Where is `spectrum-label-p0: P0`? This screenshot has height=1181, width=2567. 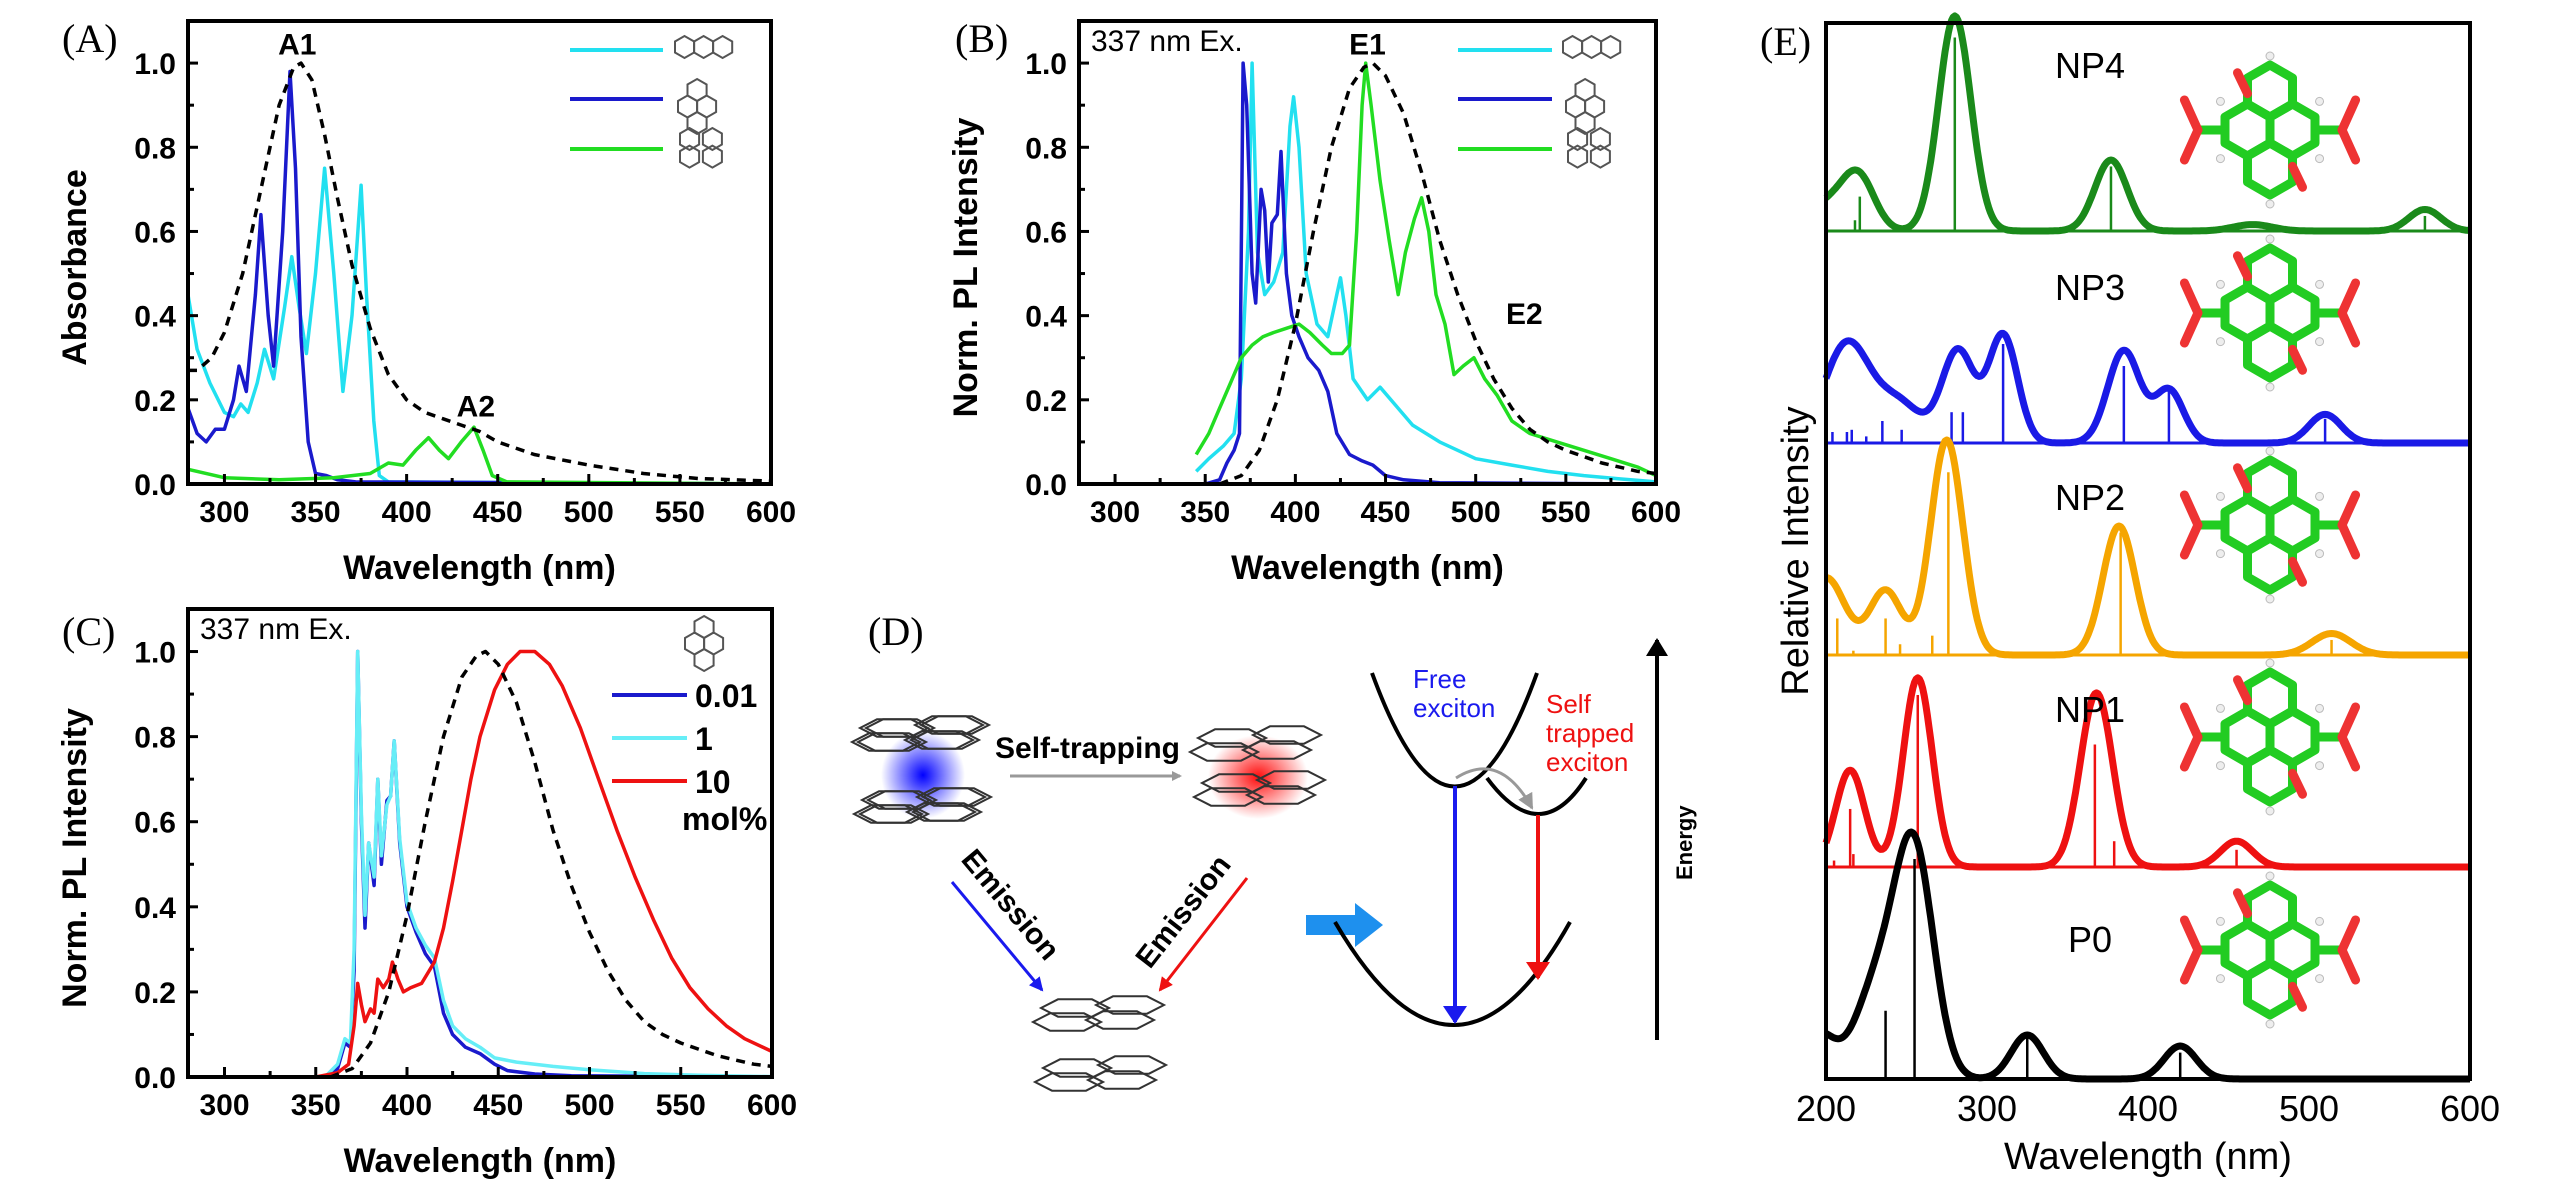 spectrum-label-p0: P0 is located at coordinates (2090, 939).